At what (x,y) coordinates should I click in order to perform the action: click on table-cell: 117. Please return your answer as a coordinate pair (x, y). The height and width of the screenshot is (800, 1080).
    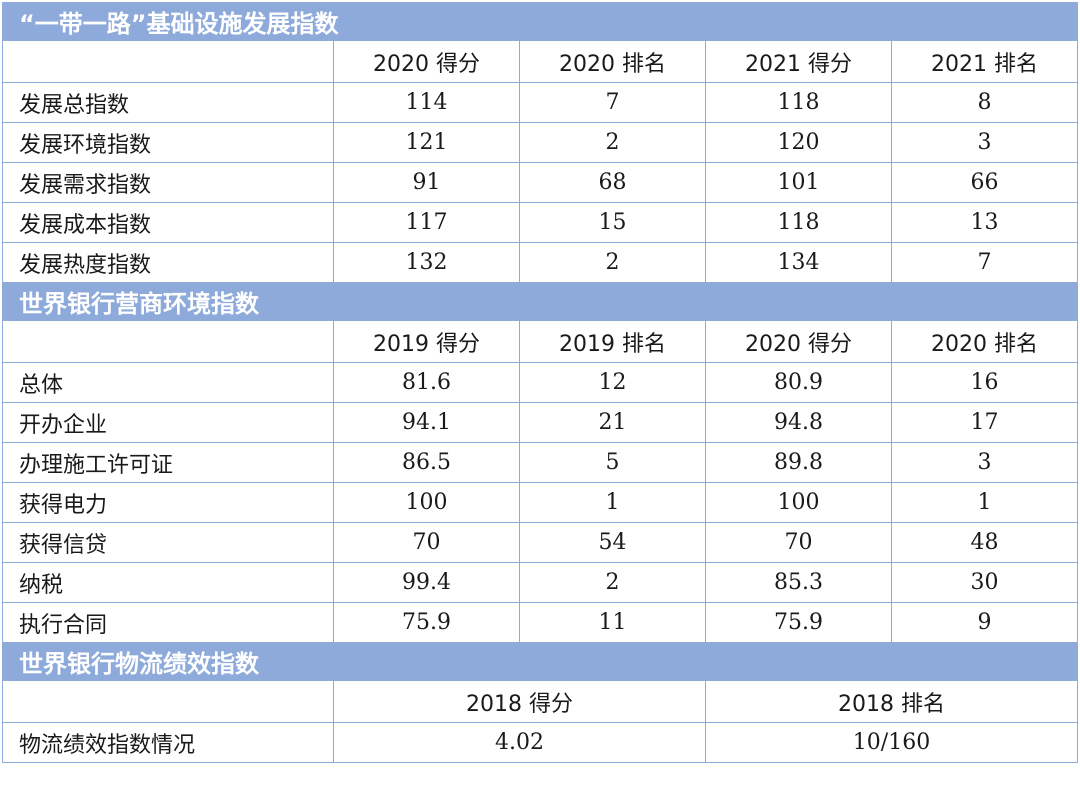
    Looking at the image, I should click on (426, 222).